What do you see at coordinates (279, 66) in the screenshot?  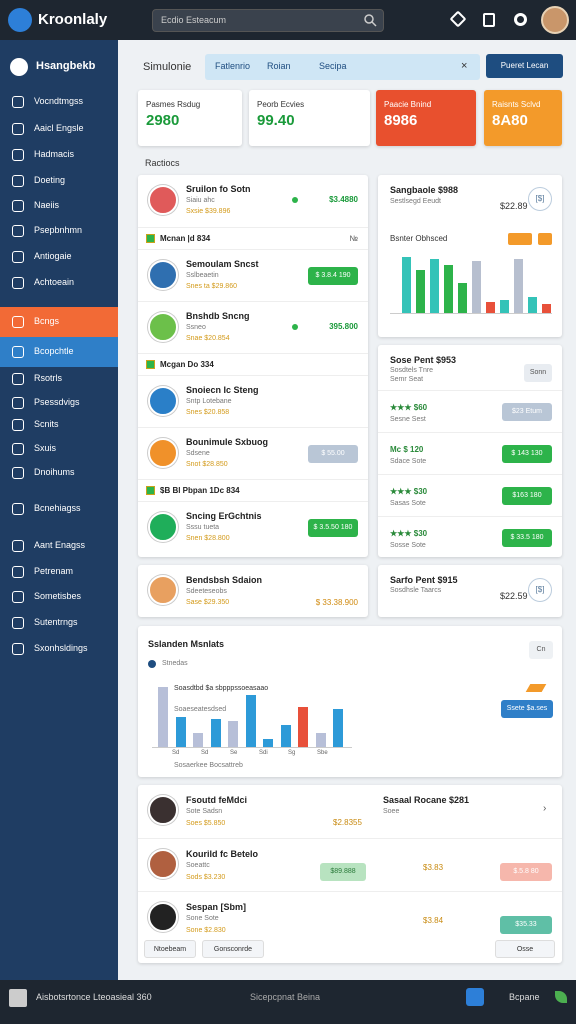 I see `tab: Roian` at bounding box center [279, 66].